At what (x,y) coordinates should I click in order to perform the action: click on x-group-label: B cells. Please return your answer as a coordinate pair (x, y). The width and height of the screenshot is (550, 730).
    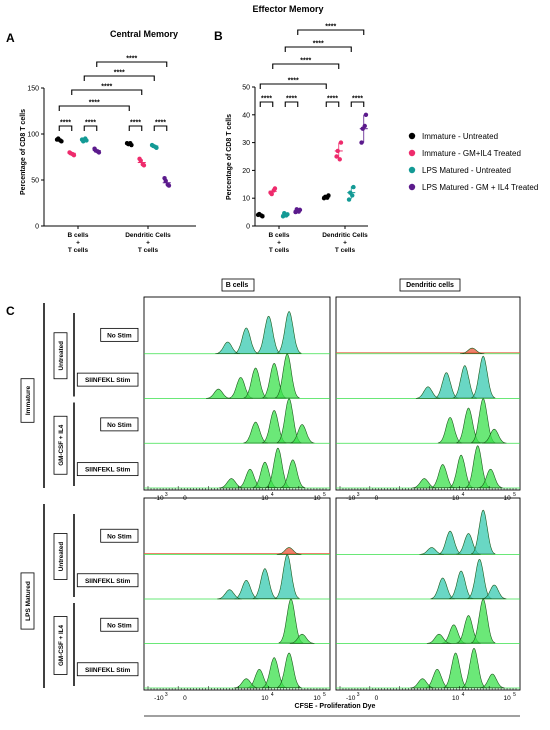
    Looking at the image, I should click on (78, 235).